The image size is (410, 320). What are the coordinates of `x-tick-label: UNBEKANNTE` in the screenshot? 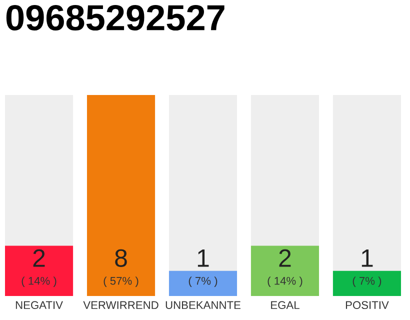 It's located at (203, 305).